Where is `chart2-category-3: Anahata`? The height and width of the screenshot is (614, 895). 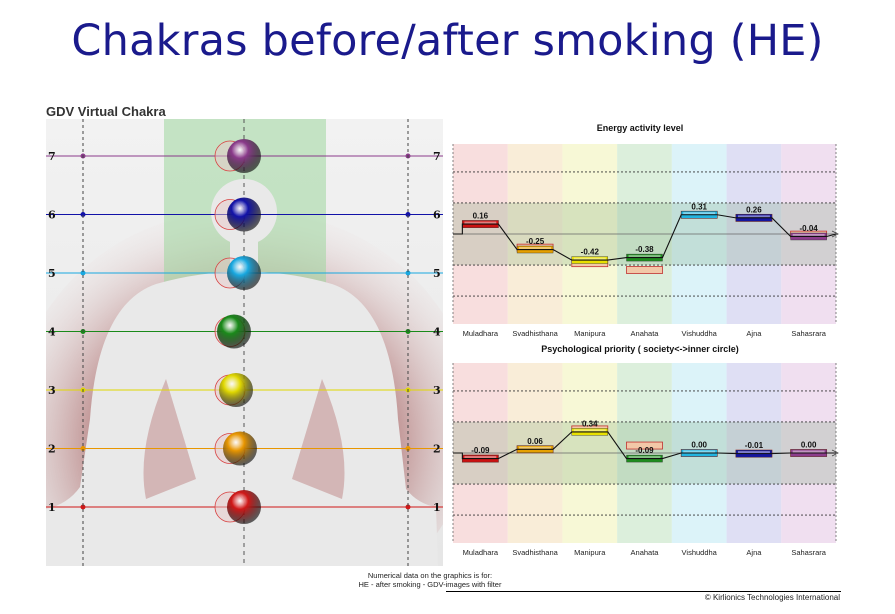 chart2-category-3: Anahata is located at coordinates (645, 552).